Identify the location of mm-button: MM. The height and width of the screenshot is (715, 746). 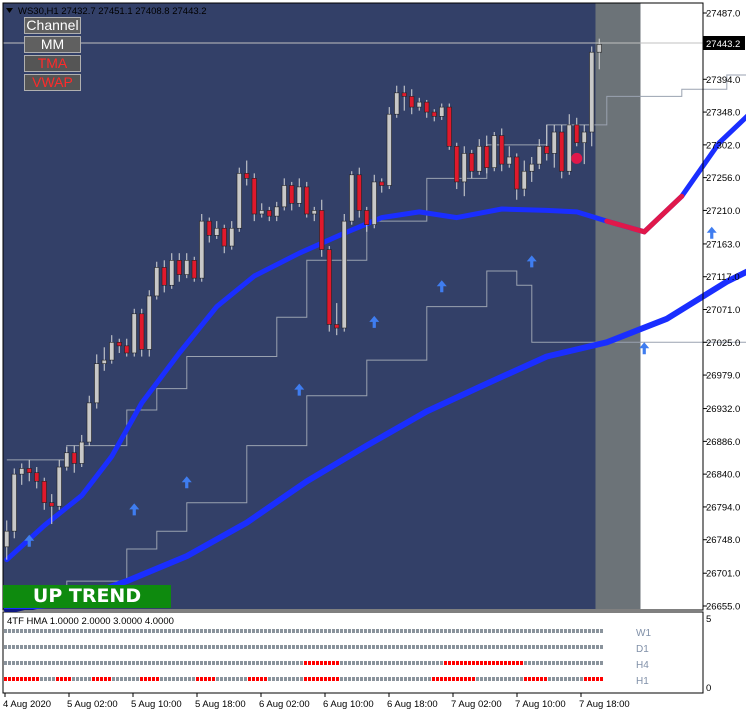
(52, 44).